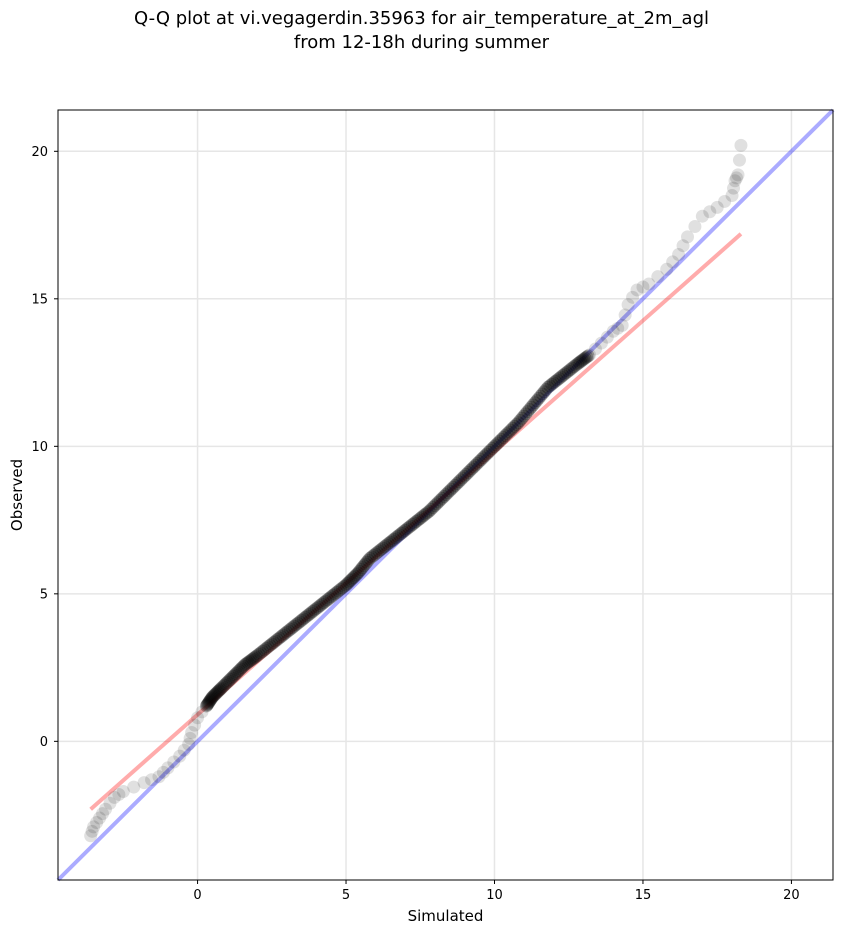 The width and height of the screenshot is (843, 934). I want to click on y-tick-label: 15, so click(39, 299).